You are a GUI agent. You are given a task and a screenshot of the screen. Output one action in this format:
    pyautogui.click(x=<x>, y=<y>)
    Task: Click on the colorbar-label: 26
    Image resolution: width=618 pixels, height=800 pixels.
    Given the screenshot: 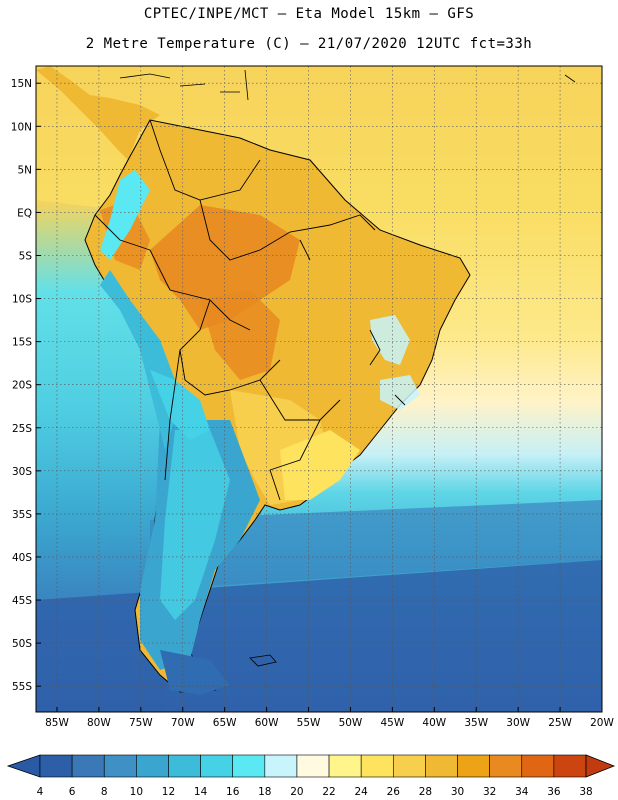 What is the action you would take?
    pyautogui.click(x=394, y=792)
    